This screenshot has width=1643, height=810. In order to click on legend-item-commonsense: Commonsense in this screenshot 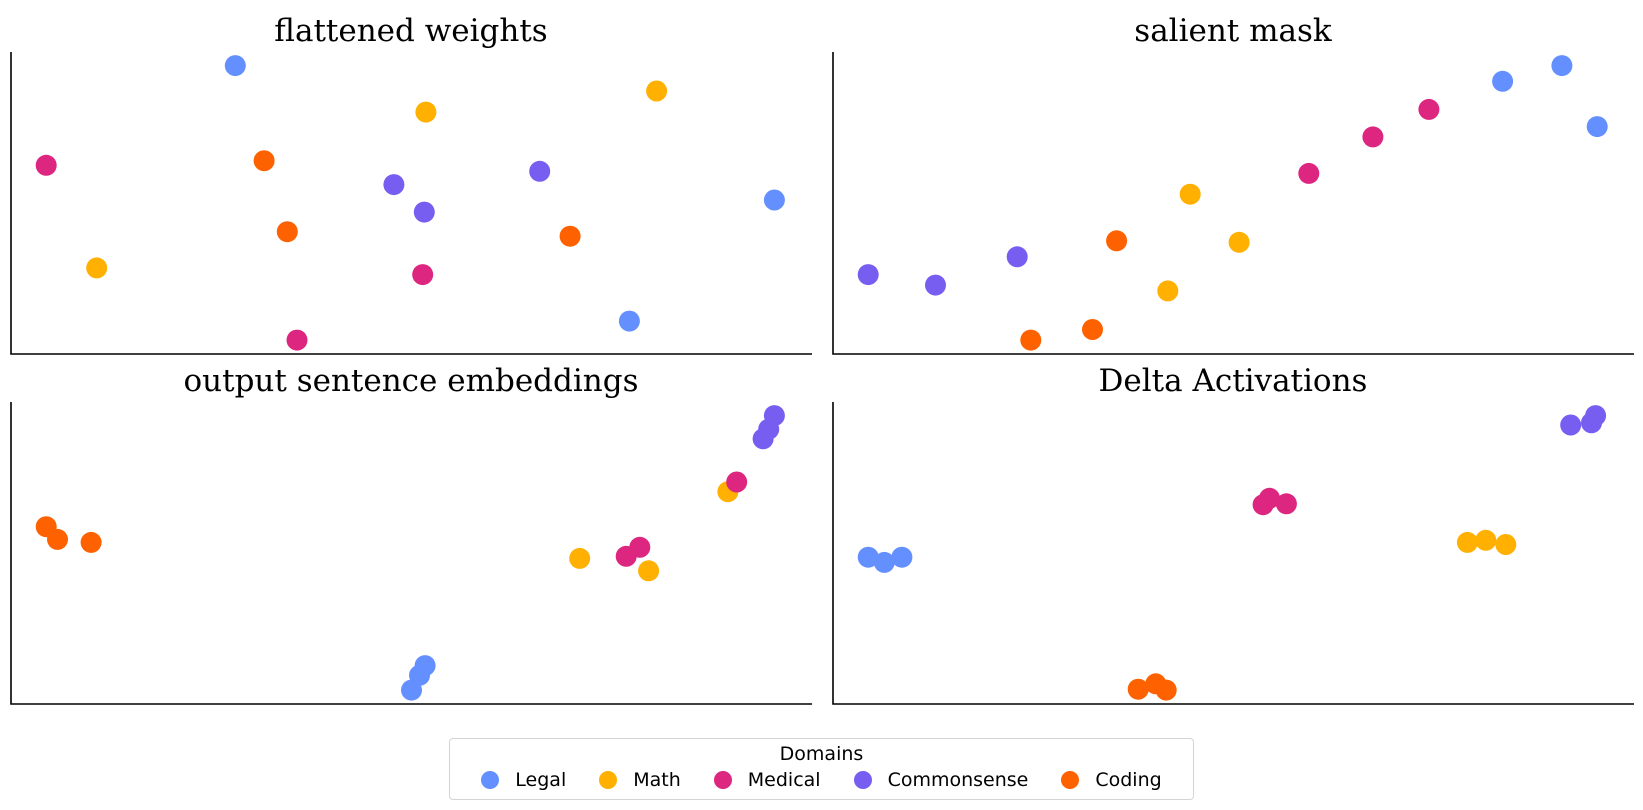, I will do `click(941, 780)`.